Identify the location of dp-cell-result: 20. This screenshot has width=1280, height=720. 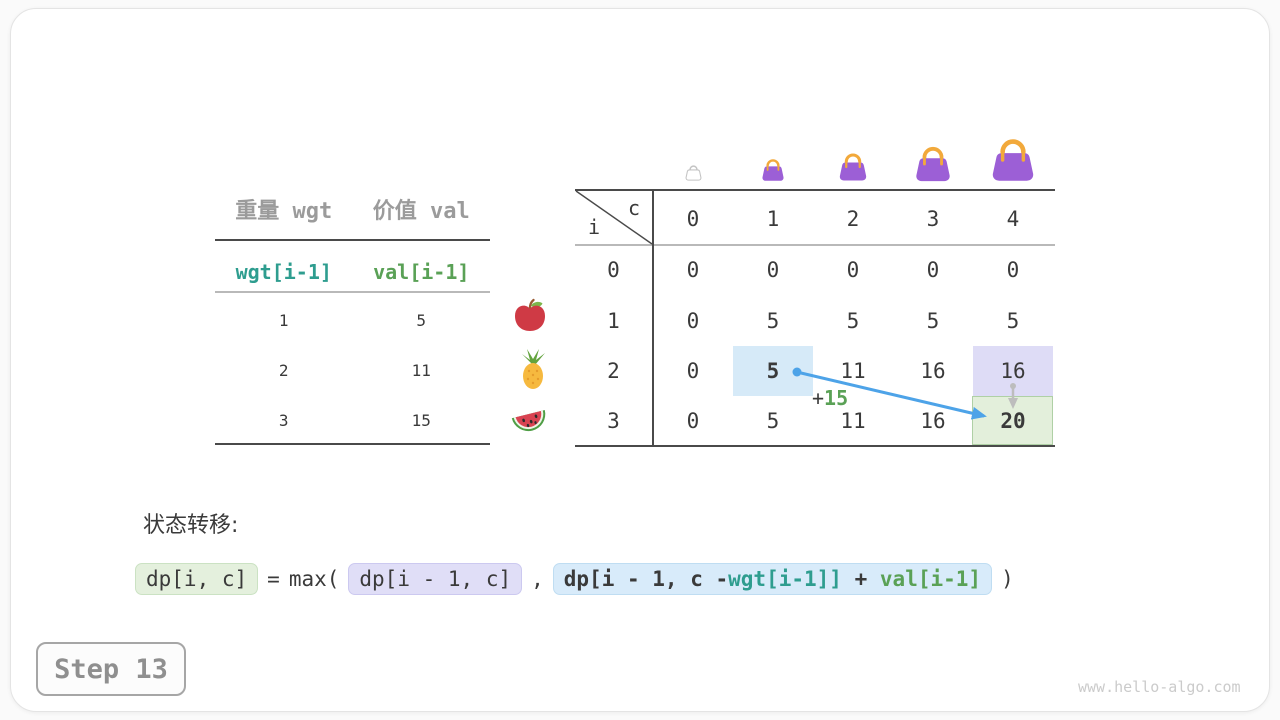
(1013, 421).